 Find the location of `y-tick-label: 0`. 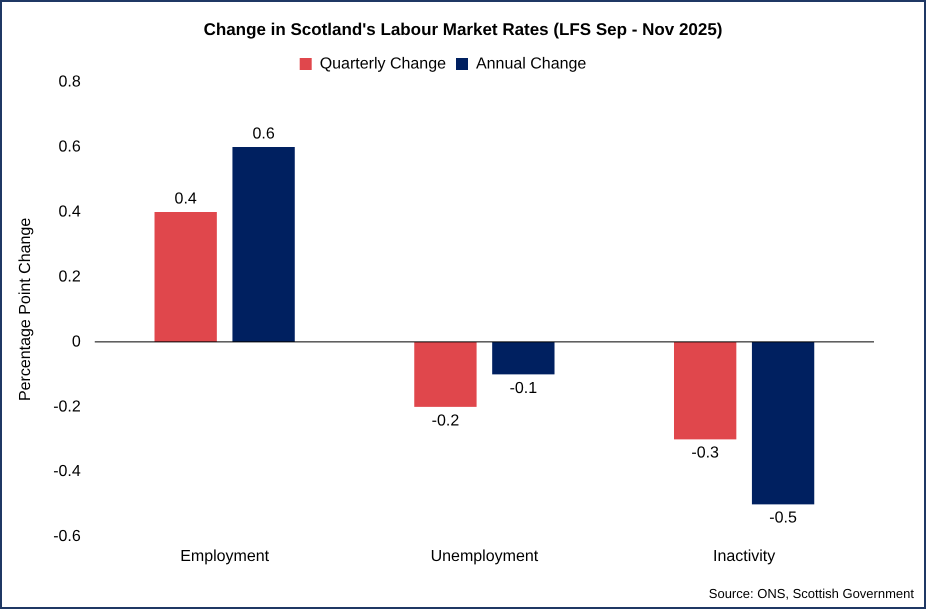

y-tick-label: 0 is located at coordinates (76, 341).